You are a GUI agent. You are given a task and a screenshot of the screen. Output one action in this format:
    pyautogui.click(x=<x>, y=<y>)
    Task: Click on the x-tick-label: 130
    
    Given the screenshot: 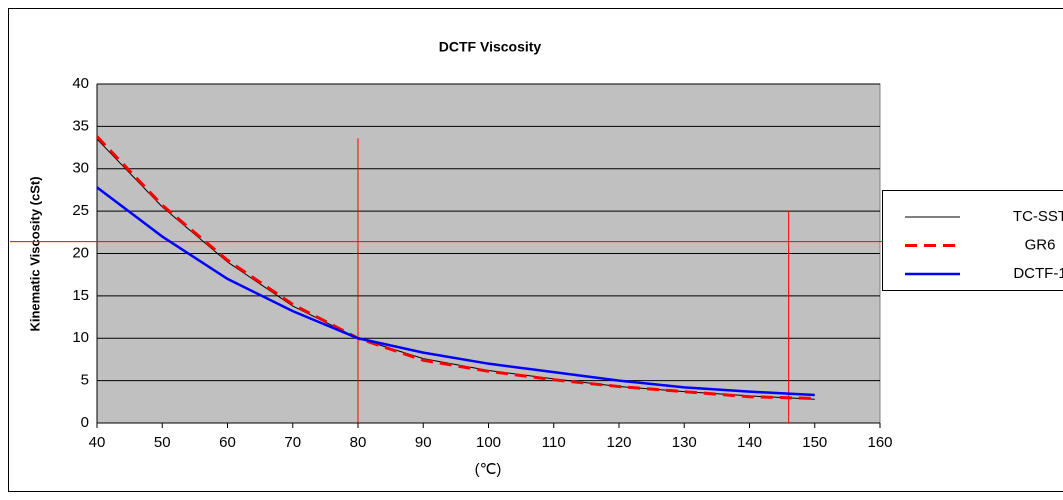 What is the action you would take?
    pyautogui.click(x=684, y=442)
    